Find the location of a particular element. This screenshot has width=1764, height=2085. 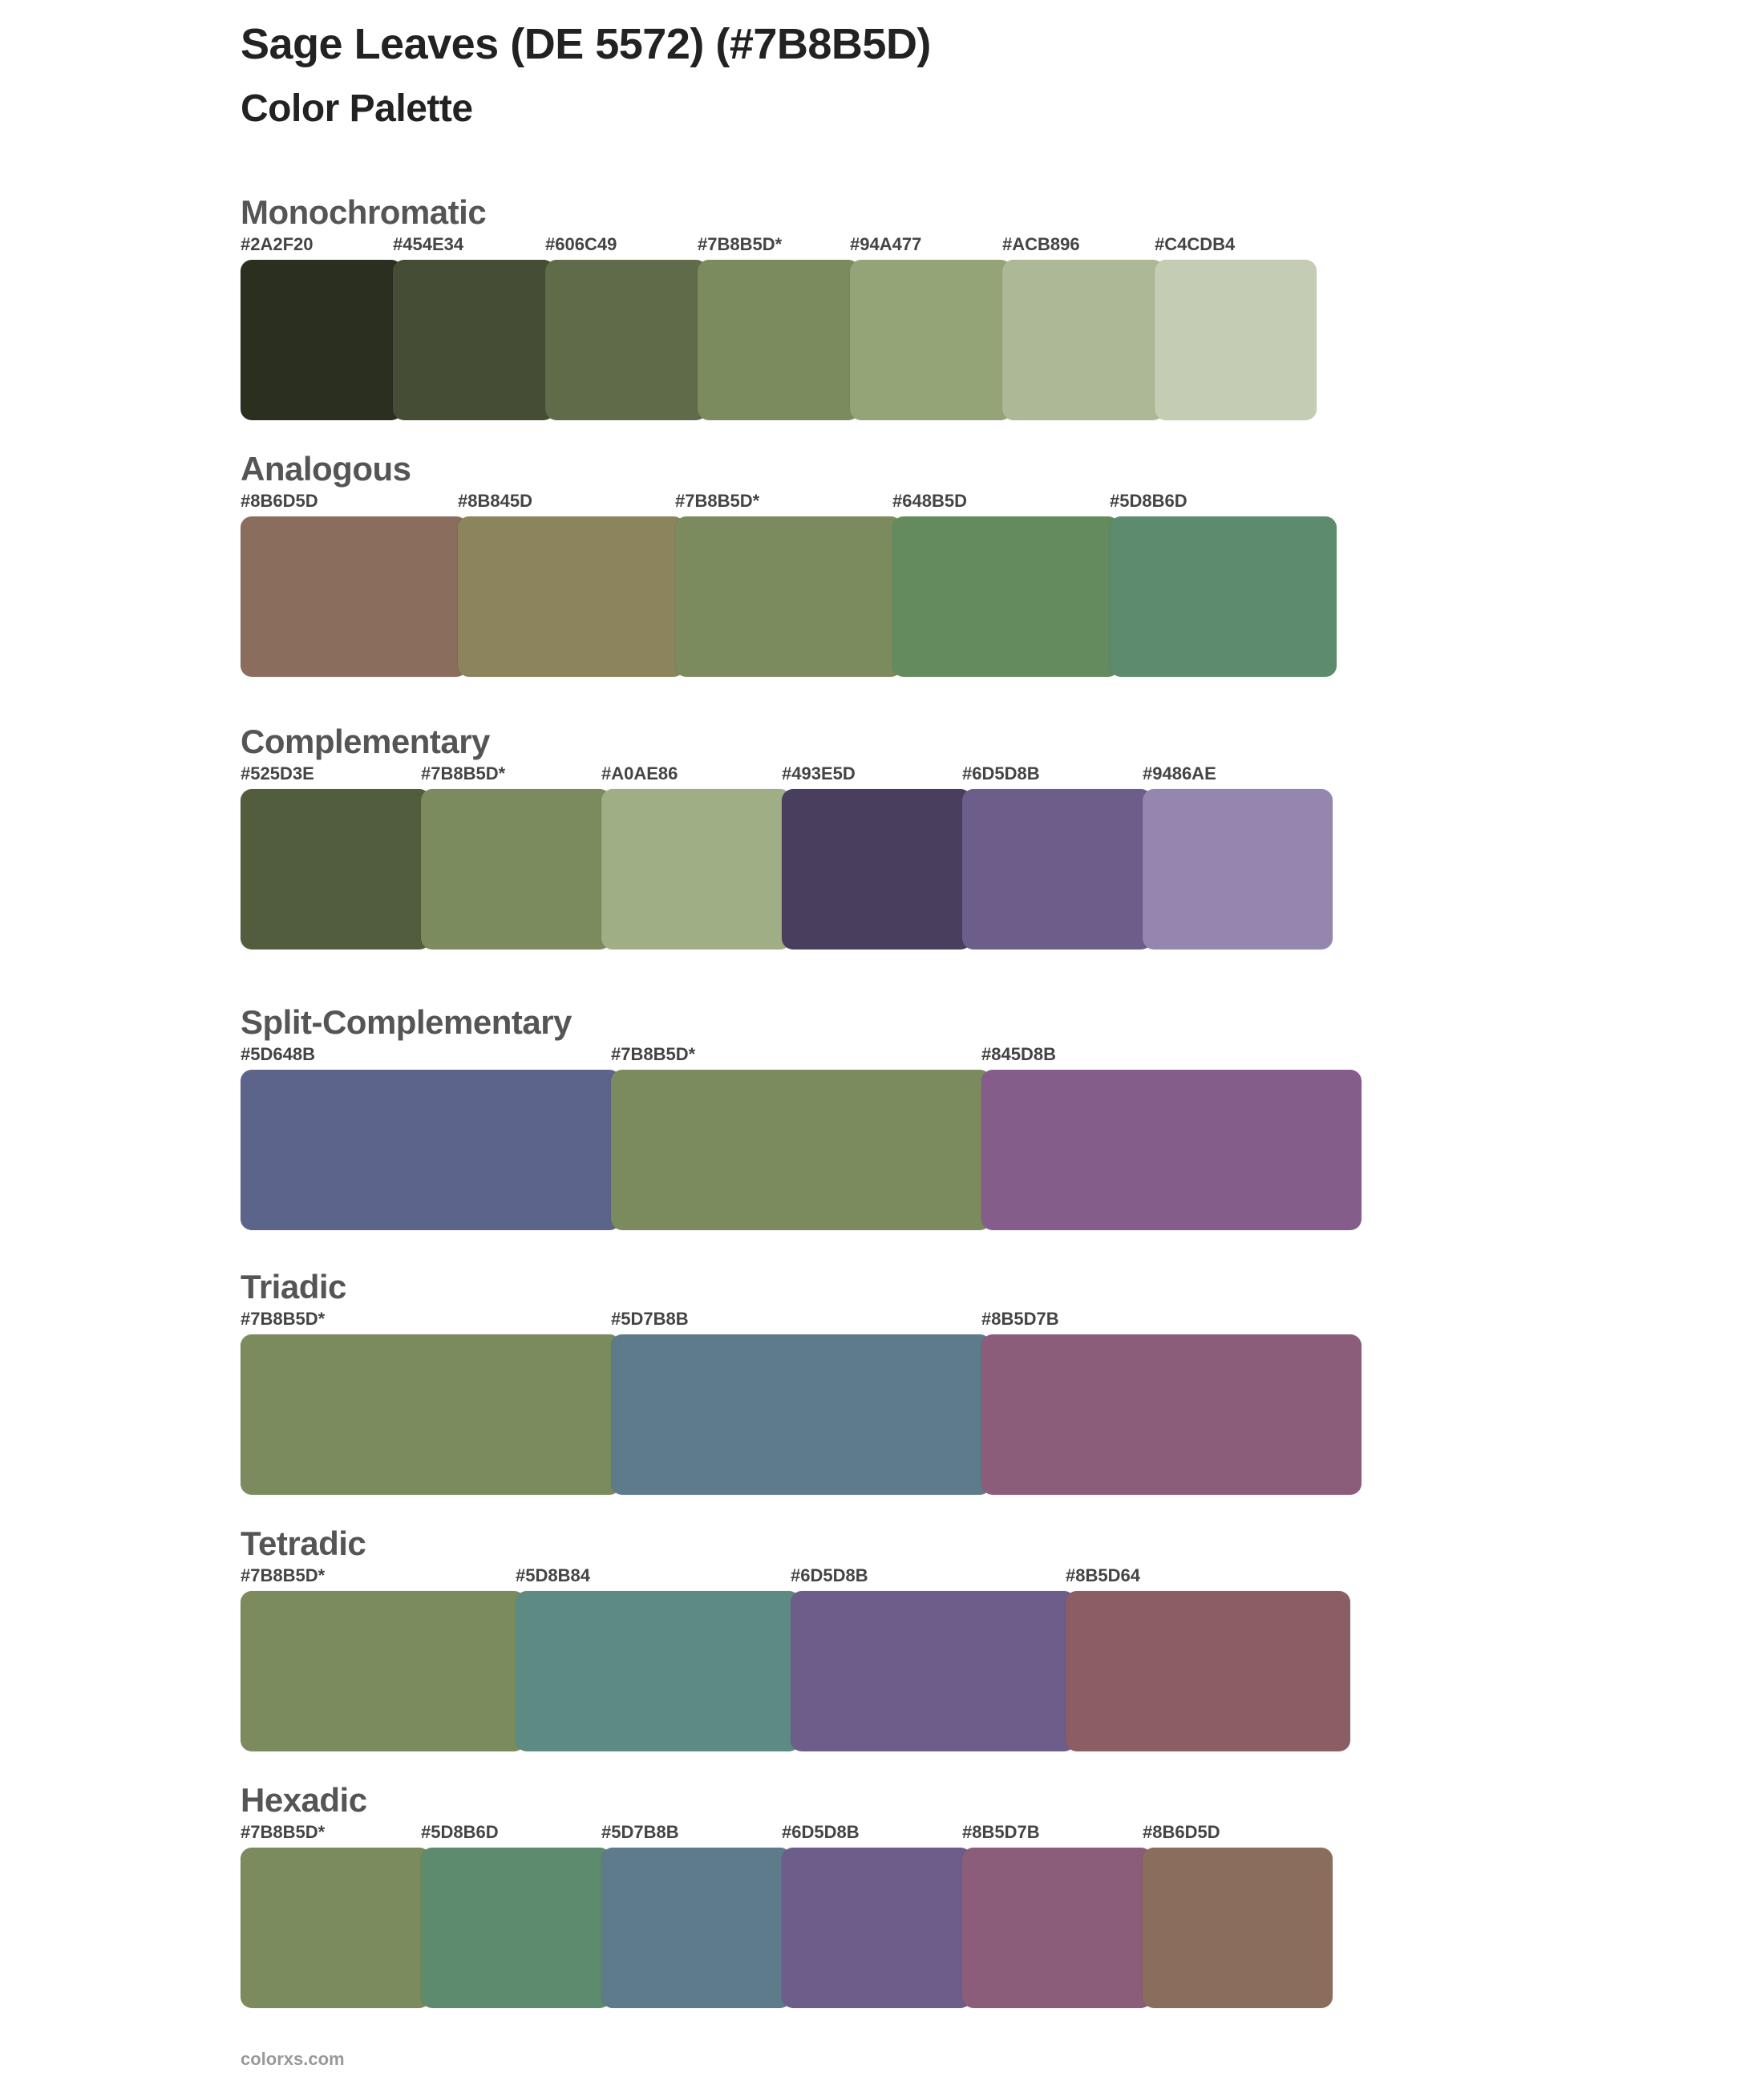

swatch-hex-label: #845D8B is located at coordinates (1018, 1054).